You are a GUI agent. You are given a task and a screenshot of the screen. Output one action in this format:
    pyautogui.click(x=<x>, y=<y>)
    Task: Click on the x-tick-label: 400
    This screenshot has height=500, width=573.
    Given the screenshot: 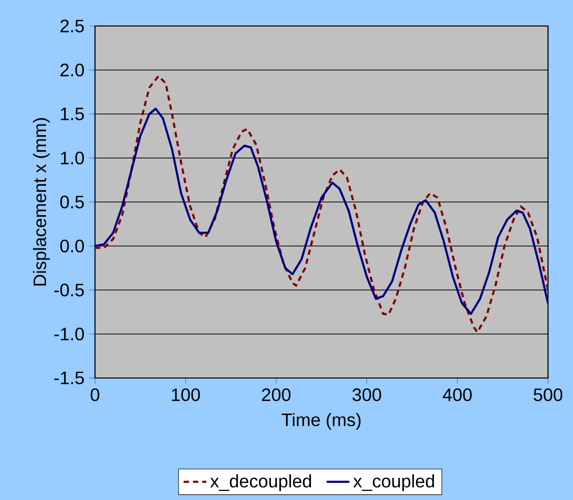 What is the action you would take?
    pyautogui.click(x=457, y=395)
    